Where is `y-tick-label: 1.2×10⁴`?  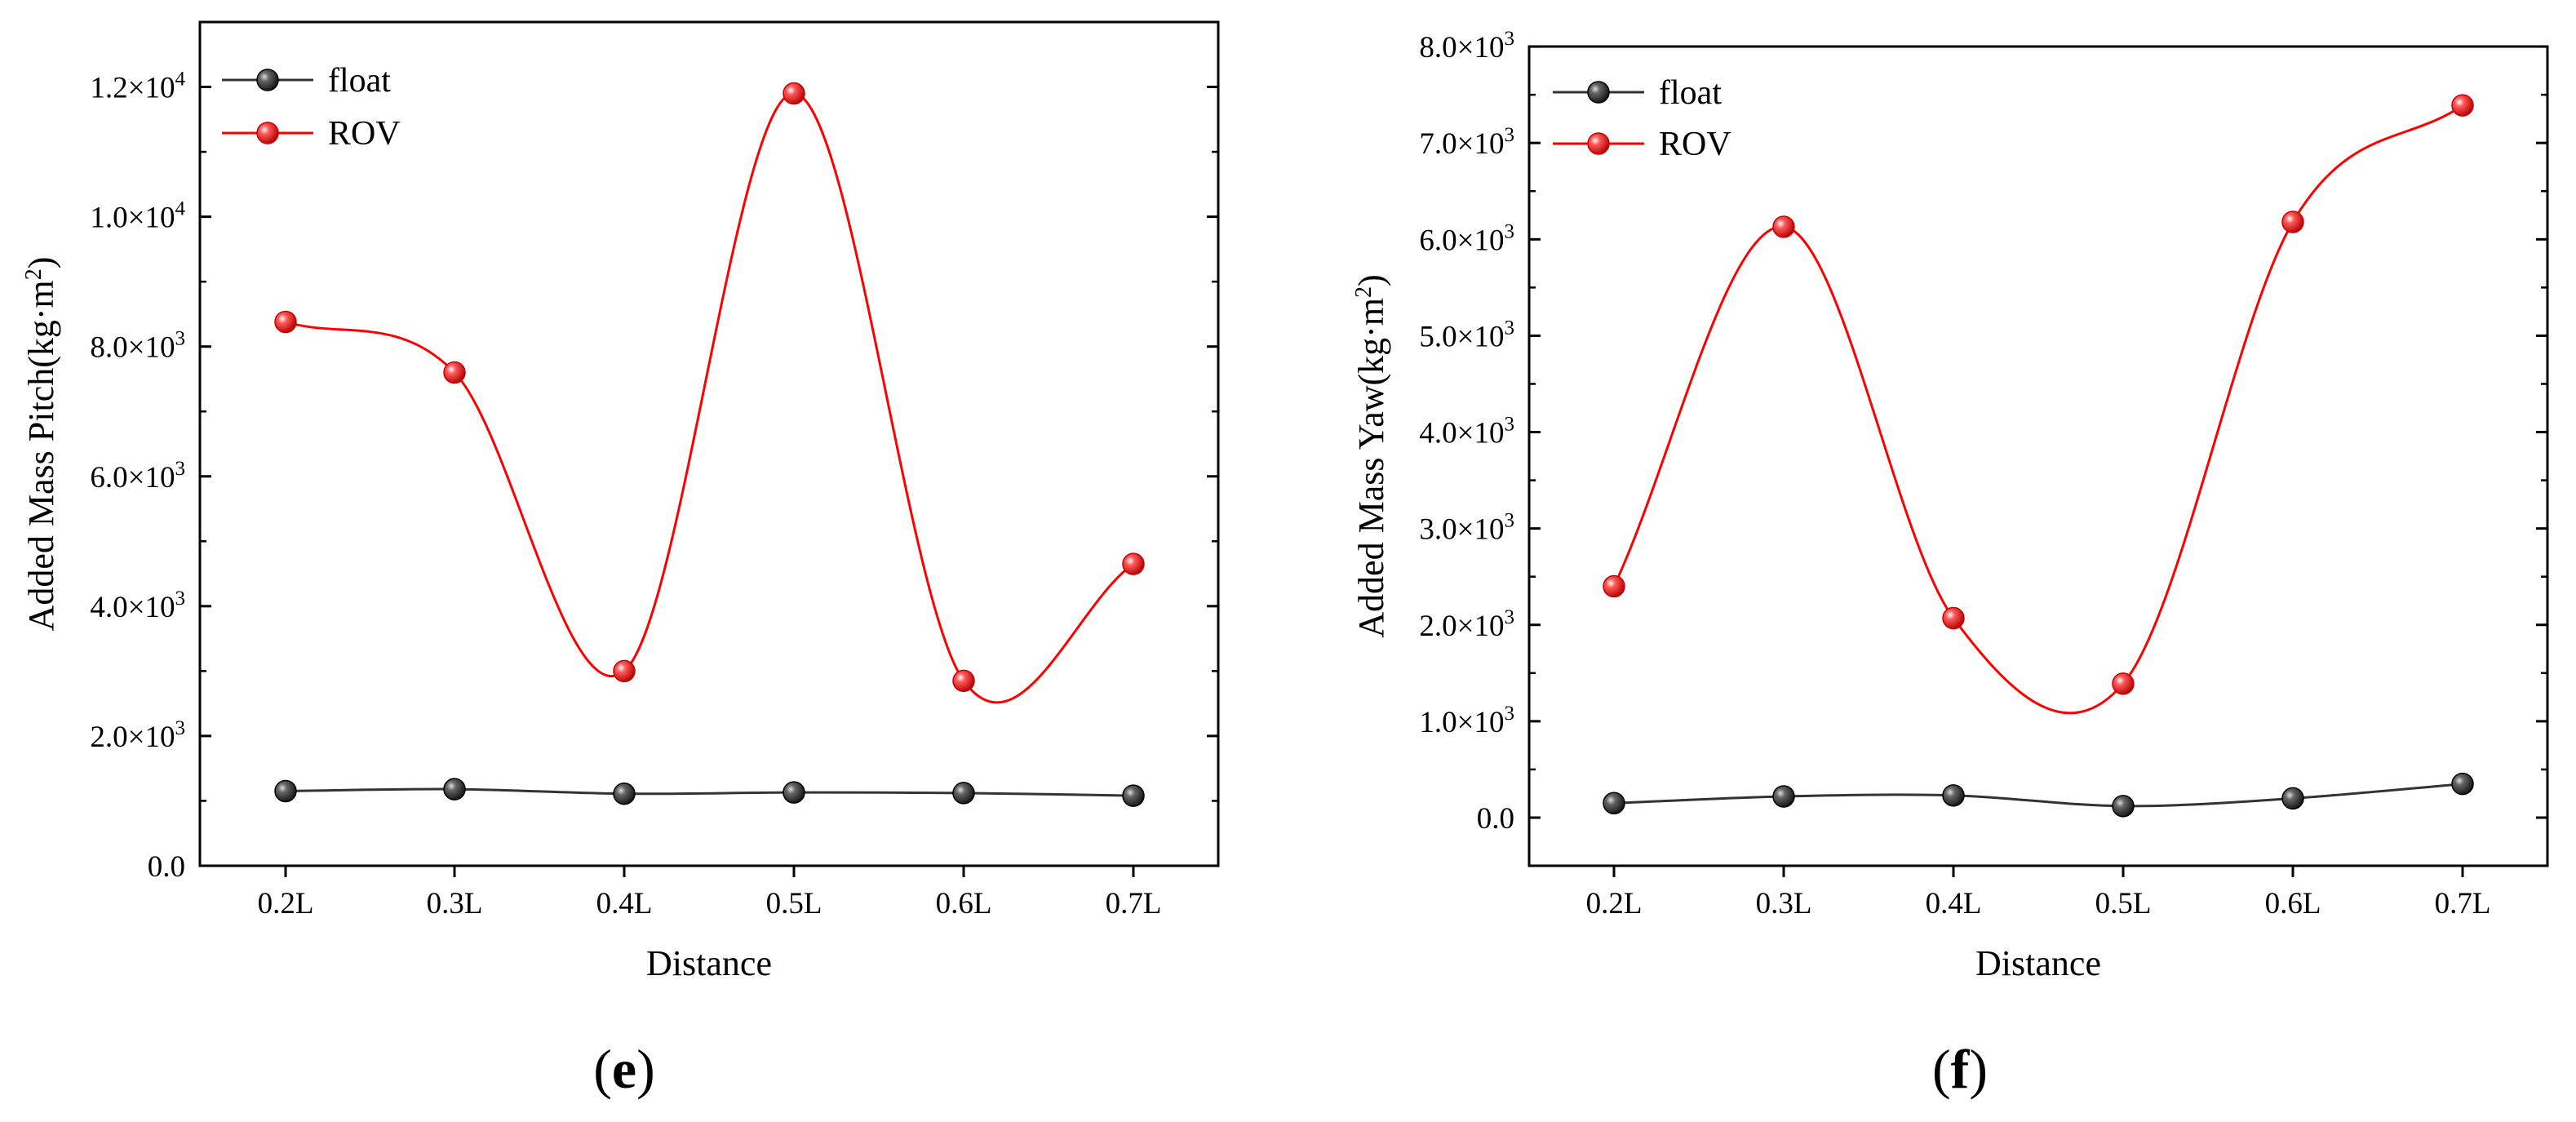
y-tick-label: 1.2×10⁴ is located at coordinates (137, 87).